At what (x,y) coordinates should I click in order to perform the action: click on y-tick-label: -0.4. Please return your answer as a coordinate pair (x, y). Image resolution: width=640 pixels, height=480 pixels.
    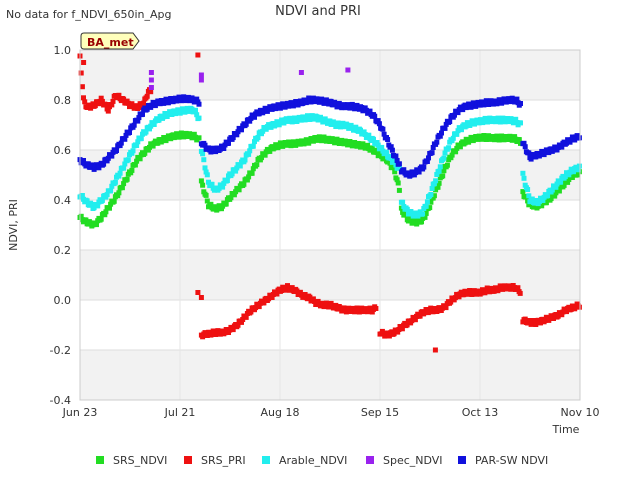
    Looking at the image, I should click on (60, 400).